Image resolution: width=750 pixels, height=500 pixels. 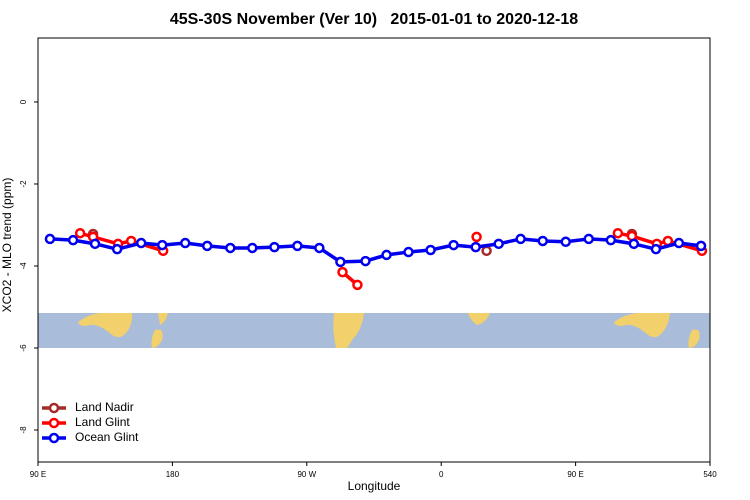 What do you see at coordinates (348, 330) in the screenshot?
I see `land-south-america` at bounding box center [348, 330].